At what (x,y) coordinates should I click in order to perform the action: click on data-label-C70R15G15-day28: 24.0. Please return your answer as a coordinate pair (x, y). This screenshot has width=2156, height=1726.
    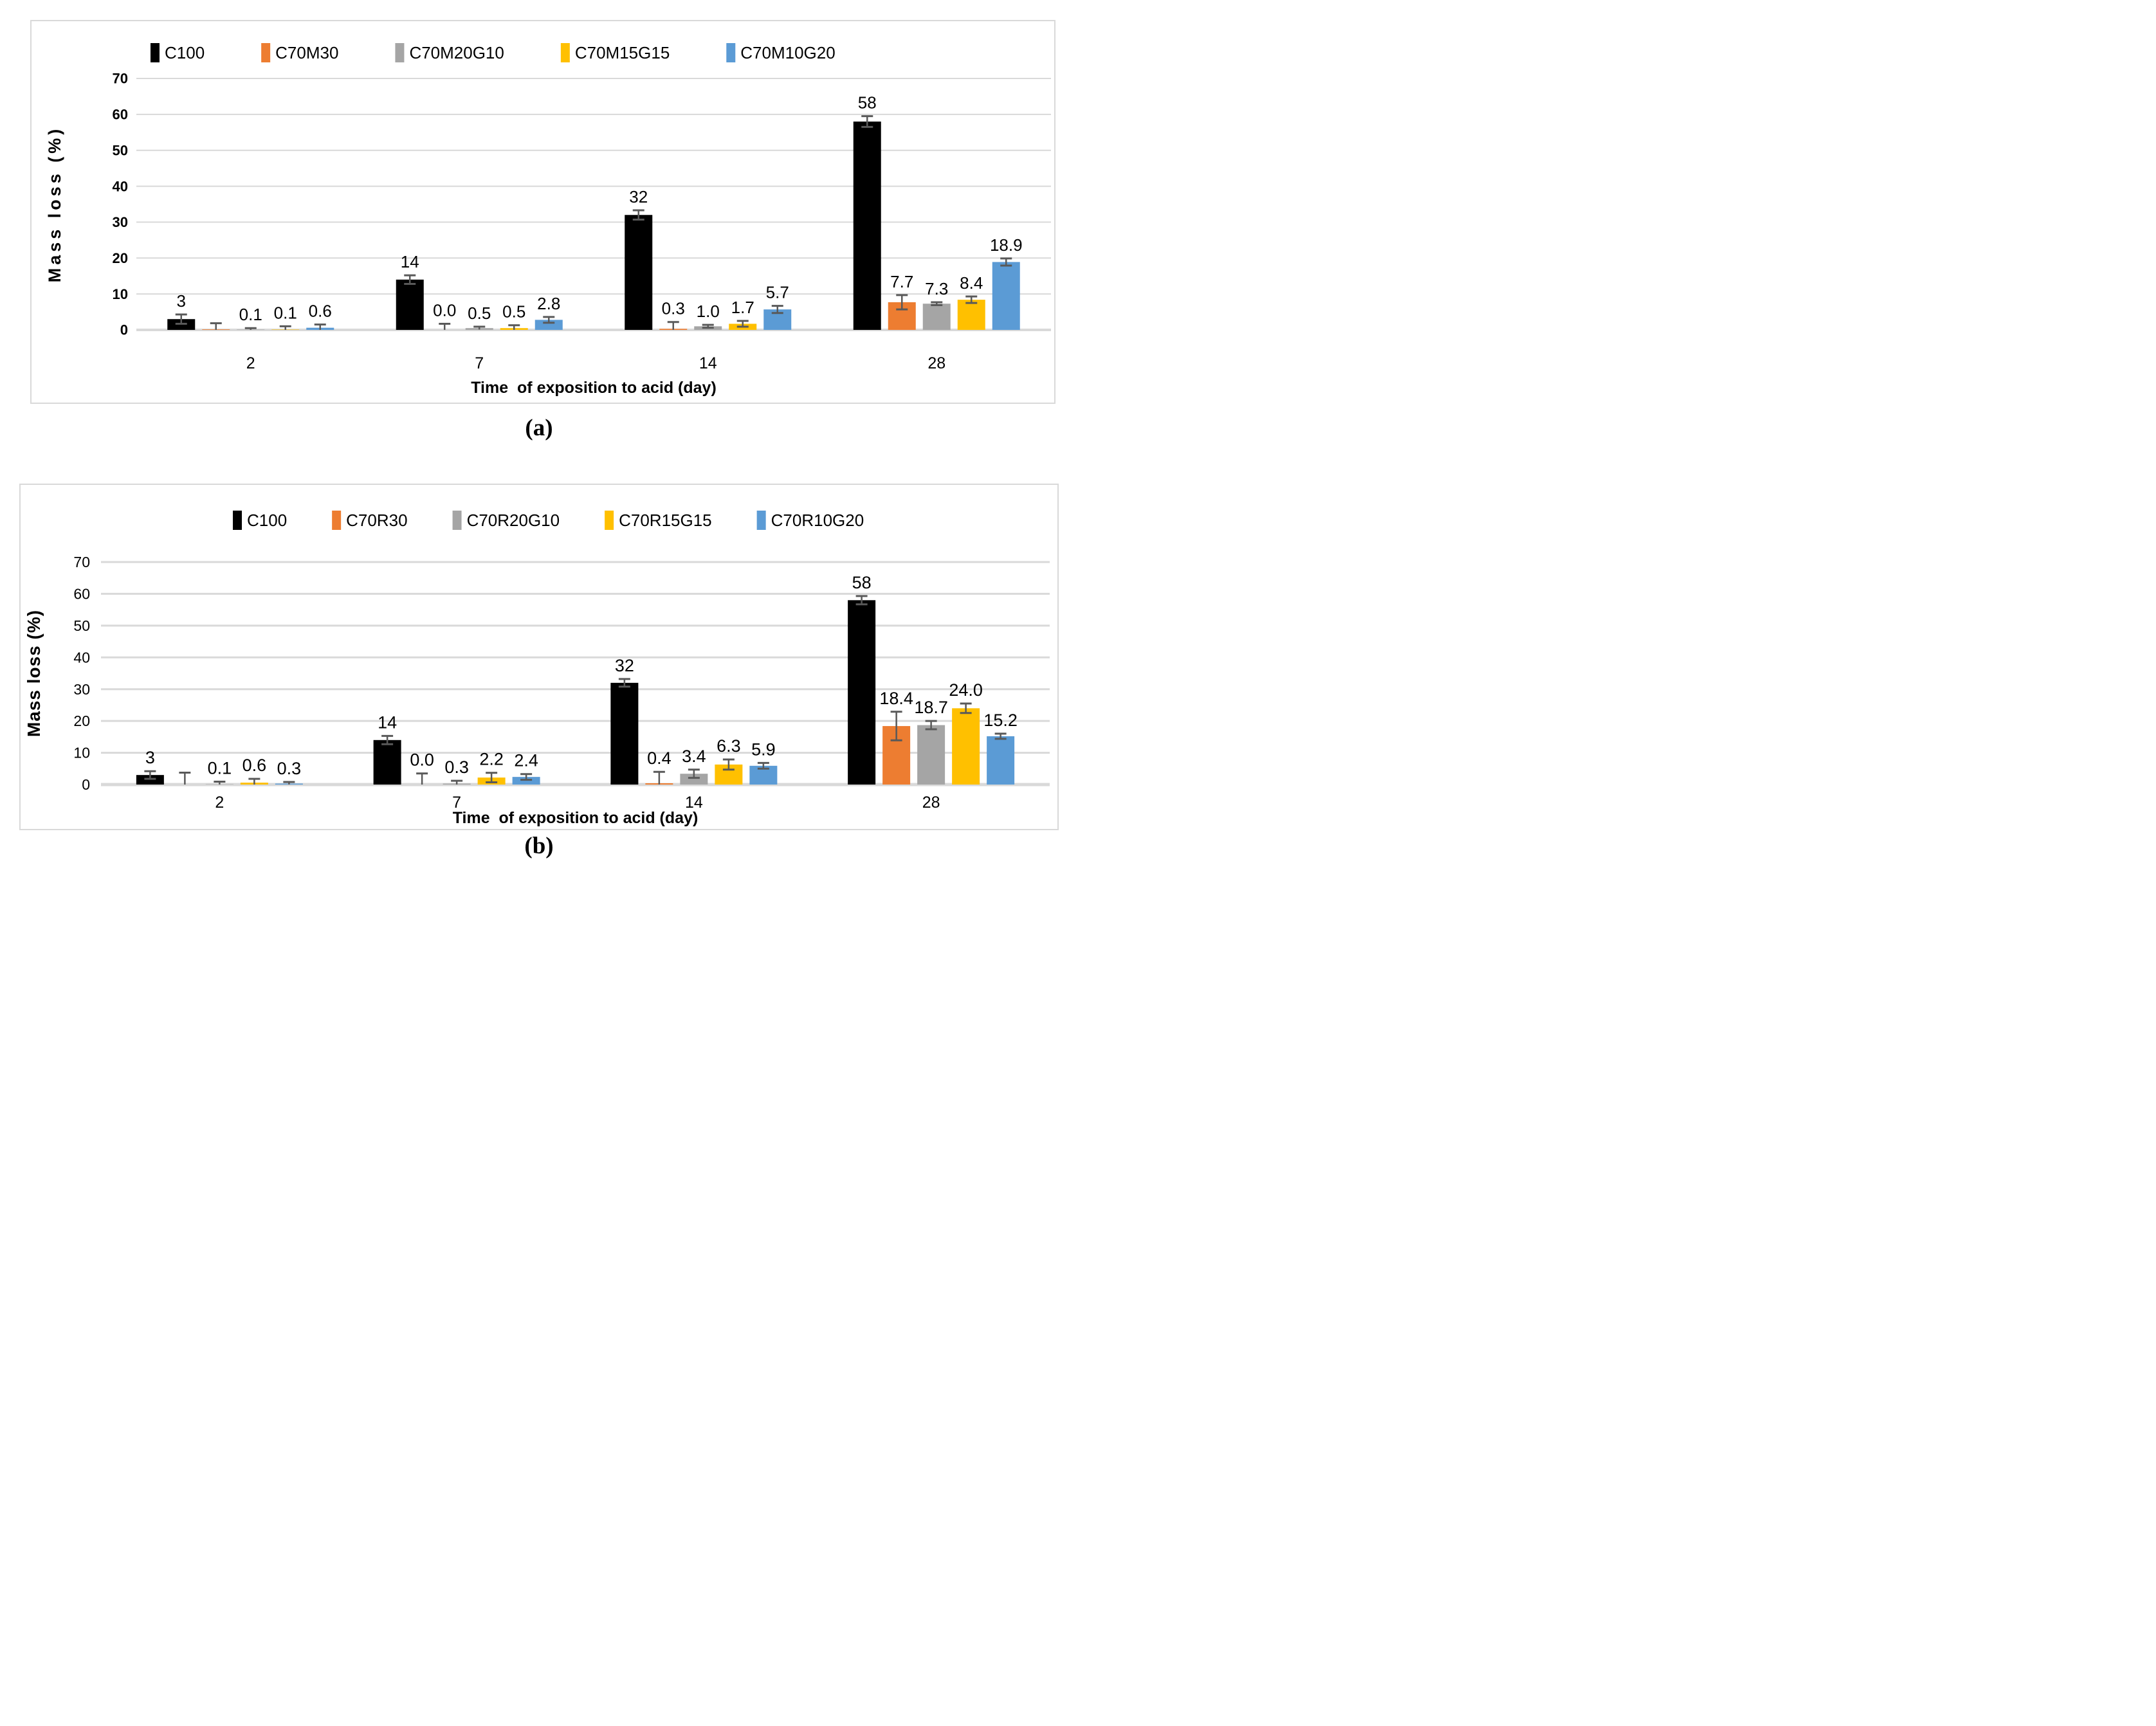
    Looking at the image, I should click on (966, 690).